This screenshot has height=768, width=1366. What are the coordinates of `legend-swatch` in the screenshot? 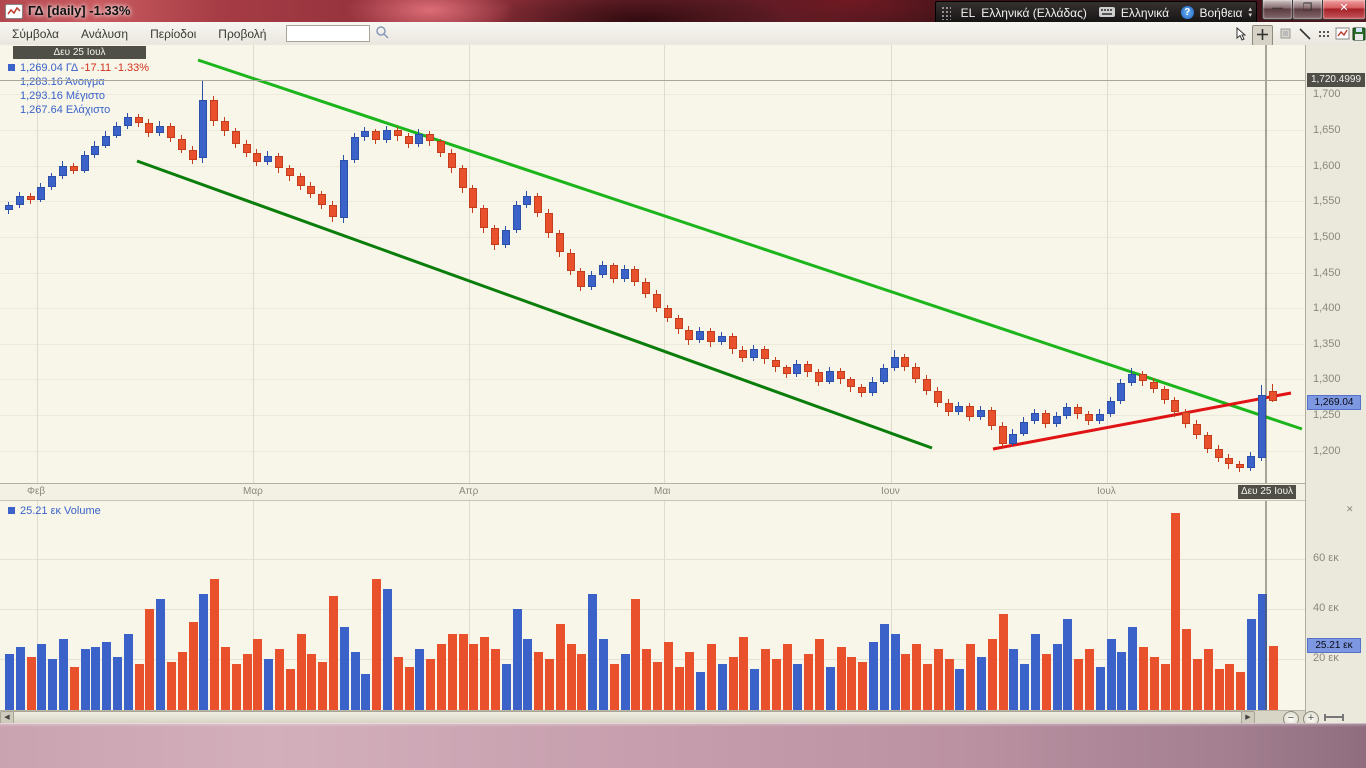 It's located at (11, 67).